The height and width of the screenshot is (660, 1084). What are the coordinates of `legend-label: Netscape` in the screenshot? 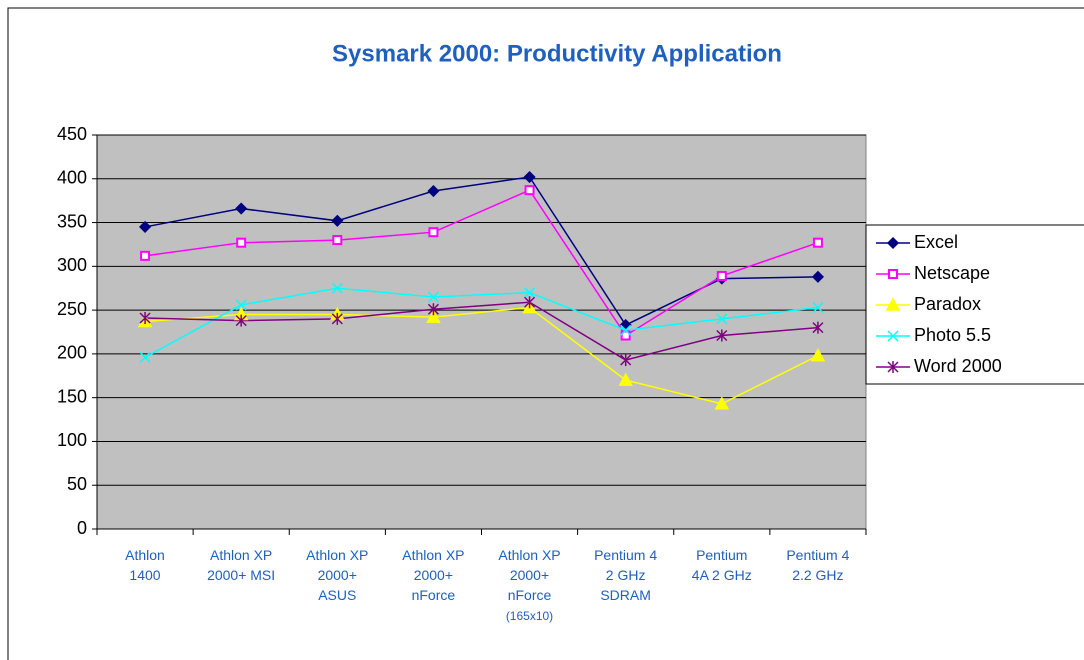 It's located at (952, 273).